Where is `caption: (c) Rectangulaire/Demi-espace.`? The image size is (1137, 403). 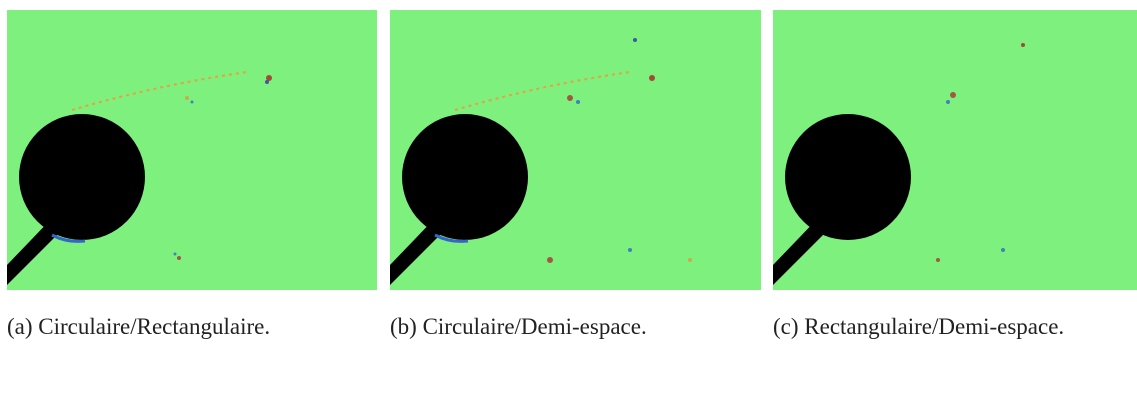 caption: (c) Rectangulaire/Demi-espace. is located at coordinates (919, 326).